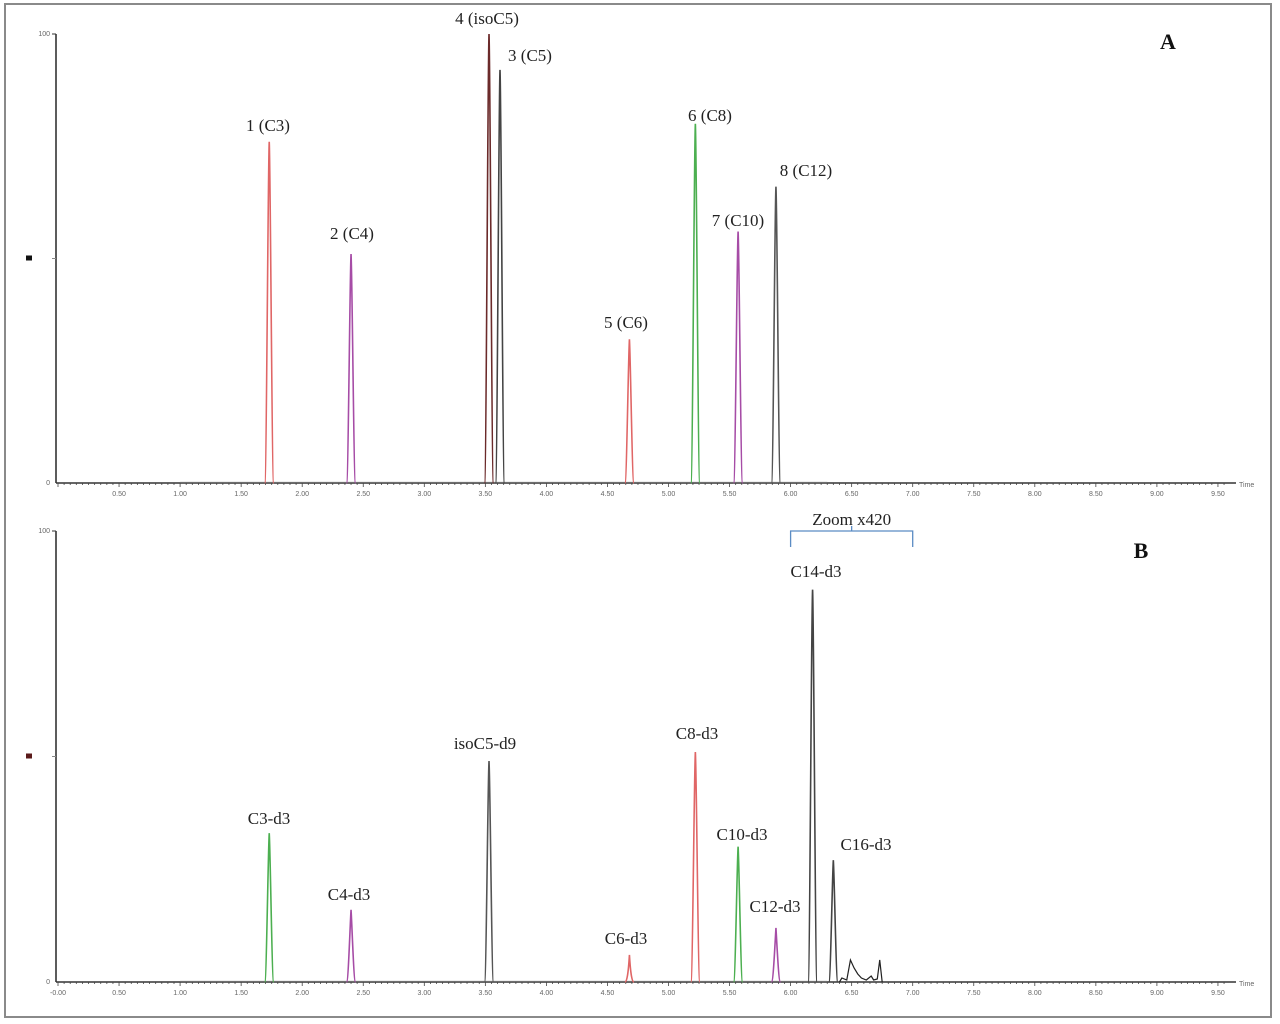 The width and height of the screenshot is (1280, 1024). I want to click on panel-letter: B, so click(1141, 550).